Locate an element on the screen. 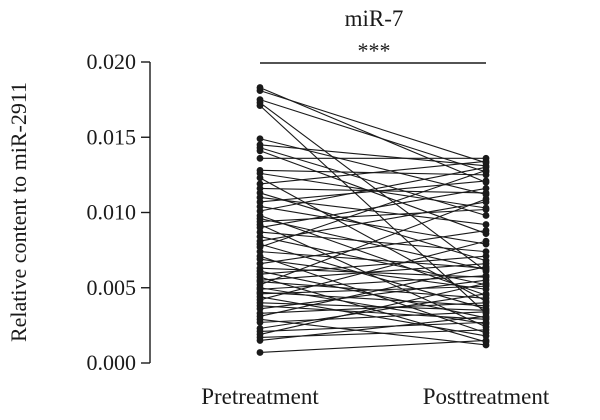 This screenshot has height=420, width=600. y-tick-label: 0.010 is located at coordinates (112, 212).